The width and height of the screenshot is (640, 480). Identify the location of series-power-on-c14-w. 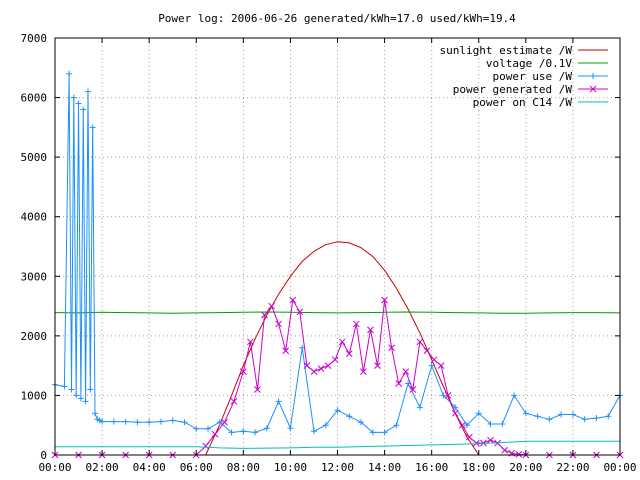
(337, 444).